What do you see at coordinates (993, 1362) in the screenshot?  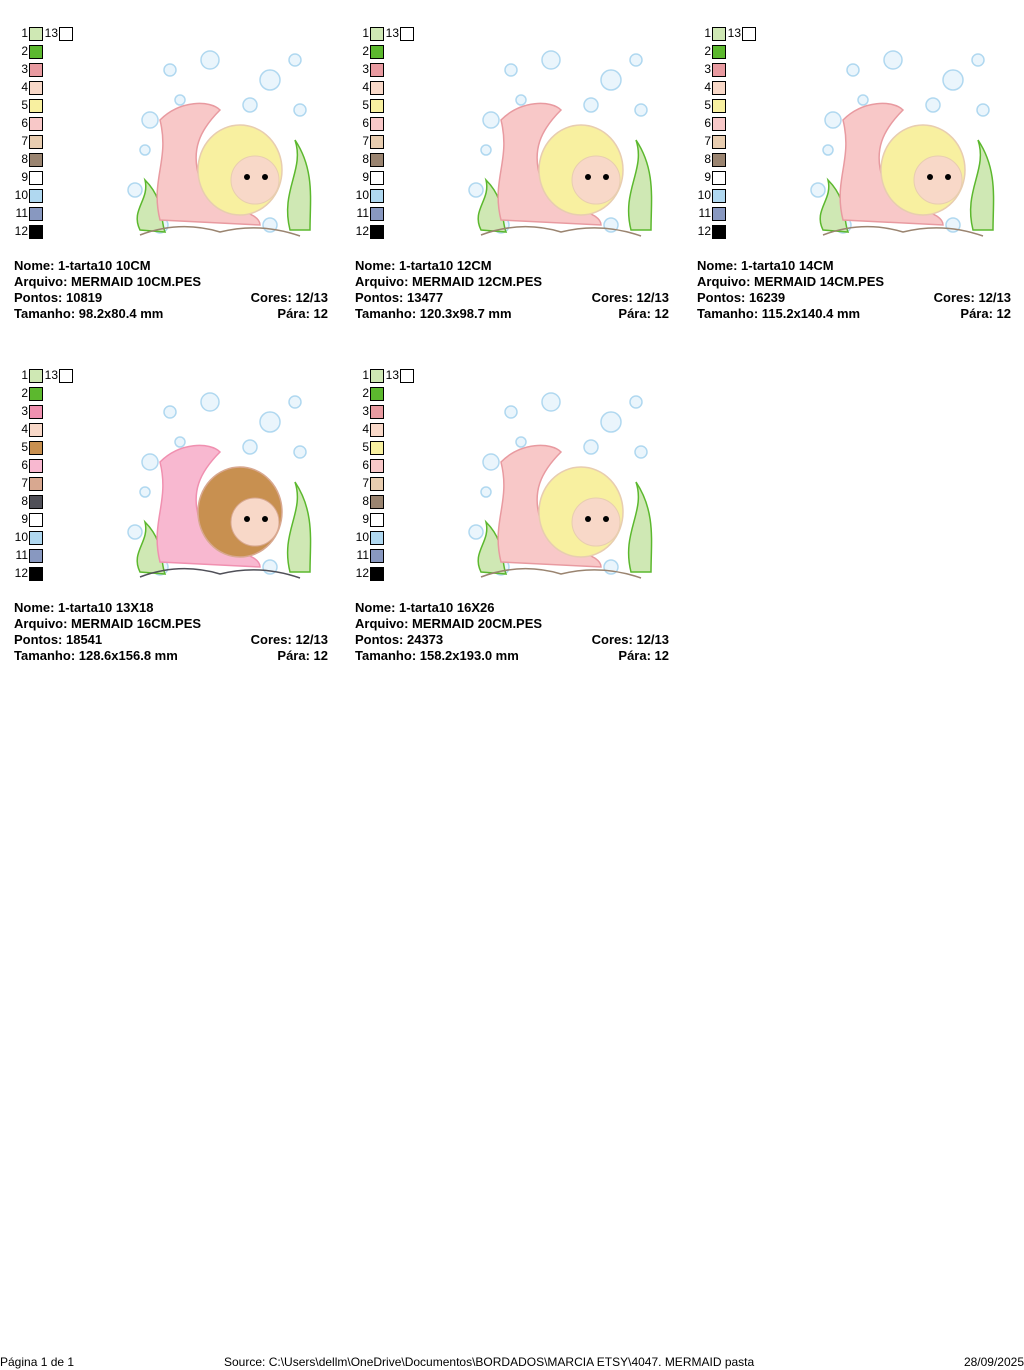 I see `footer-date: 28/09/2025` at bounding box center [993, 1362].